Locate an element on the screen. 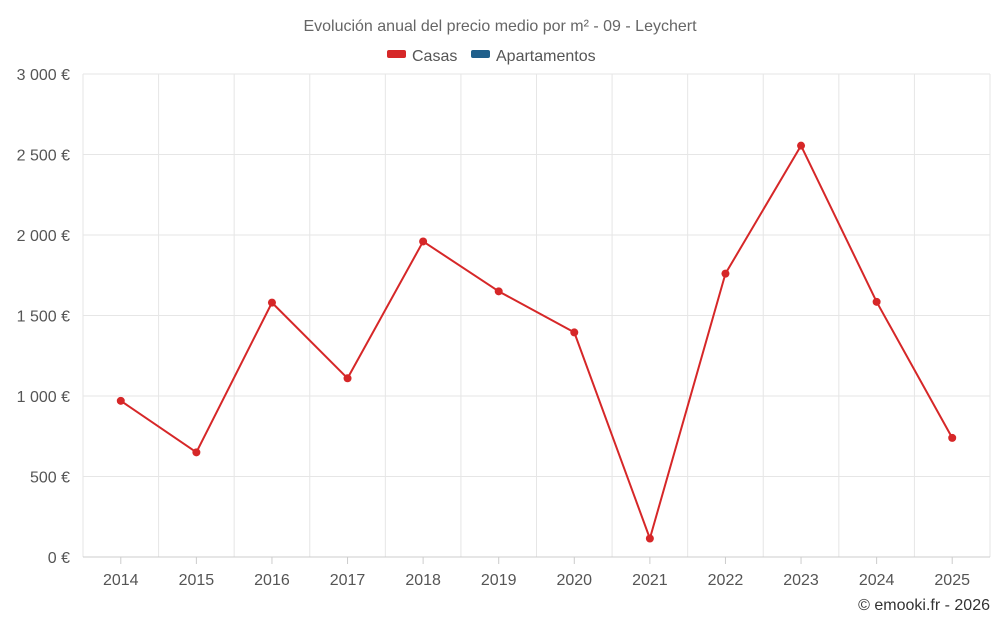  data-point-2021 is located at coordinates (649, 538).